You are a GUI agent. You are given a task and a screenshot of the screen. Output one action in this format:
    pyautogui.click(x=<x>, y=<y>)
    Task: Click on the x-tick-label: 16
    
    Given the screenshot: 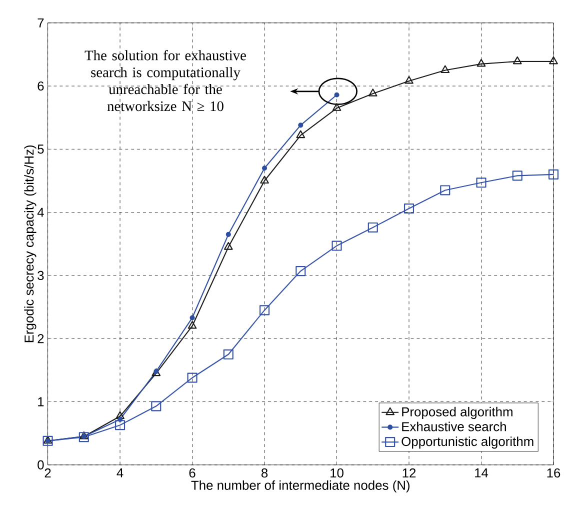 What is the action you would take?
    pyautogui.click(x=553, y=473)
    